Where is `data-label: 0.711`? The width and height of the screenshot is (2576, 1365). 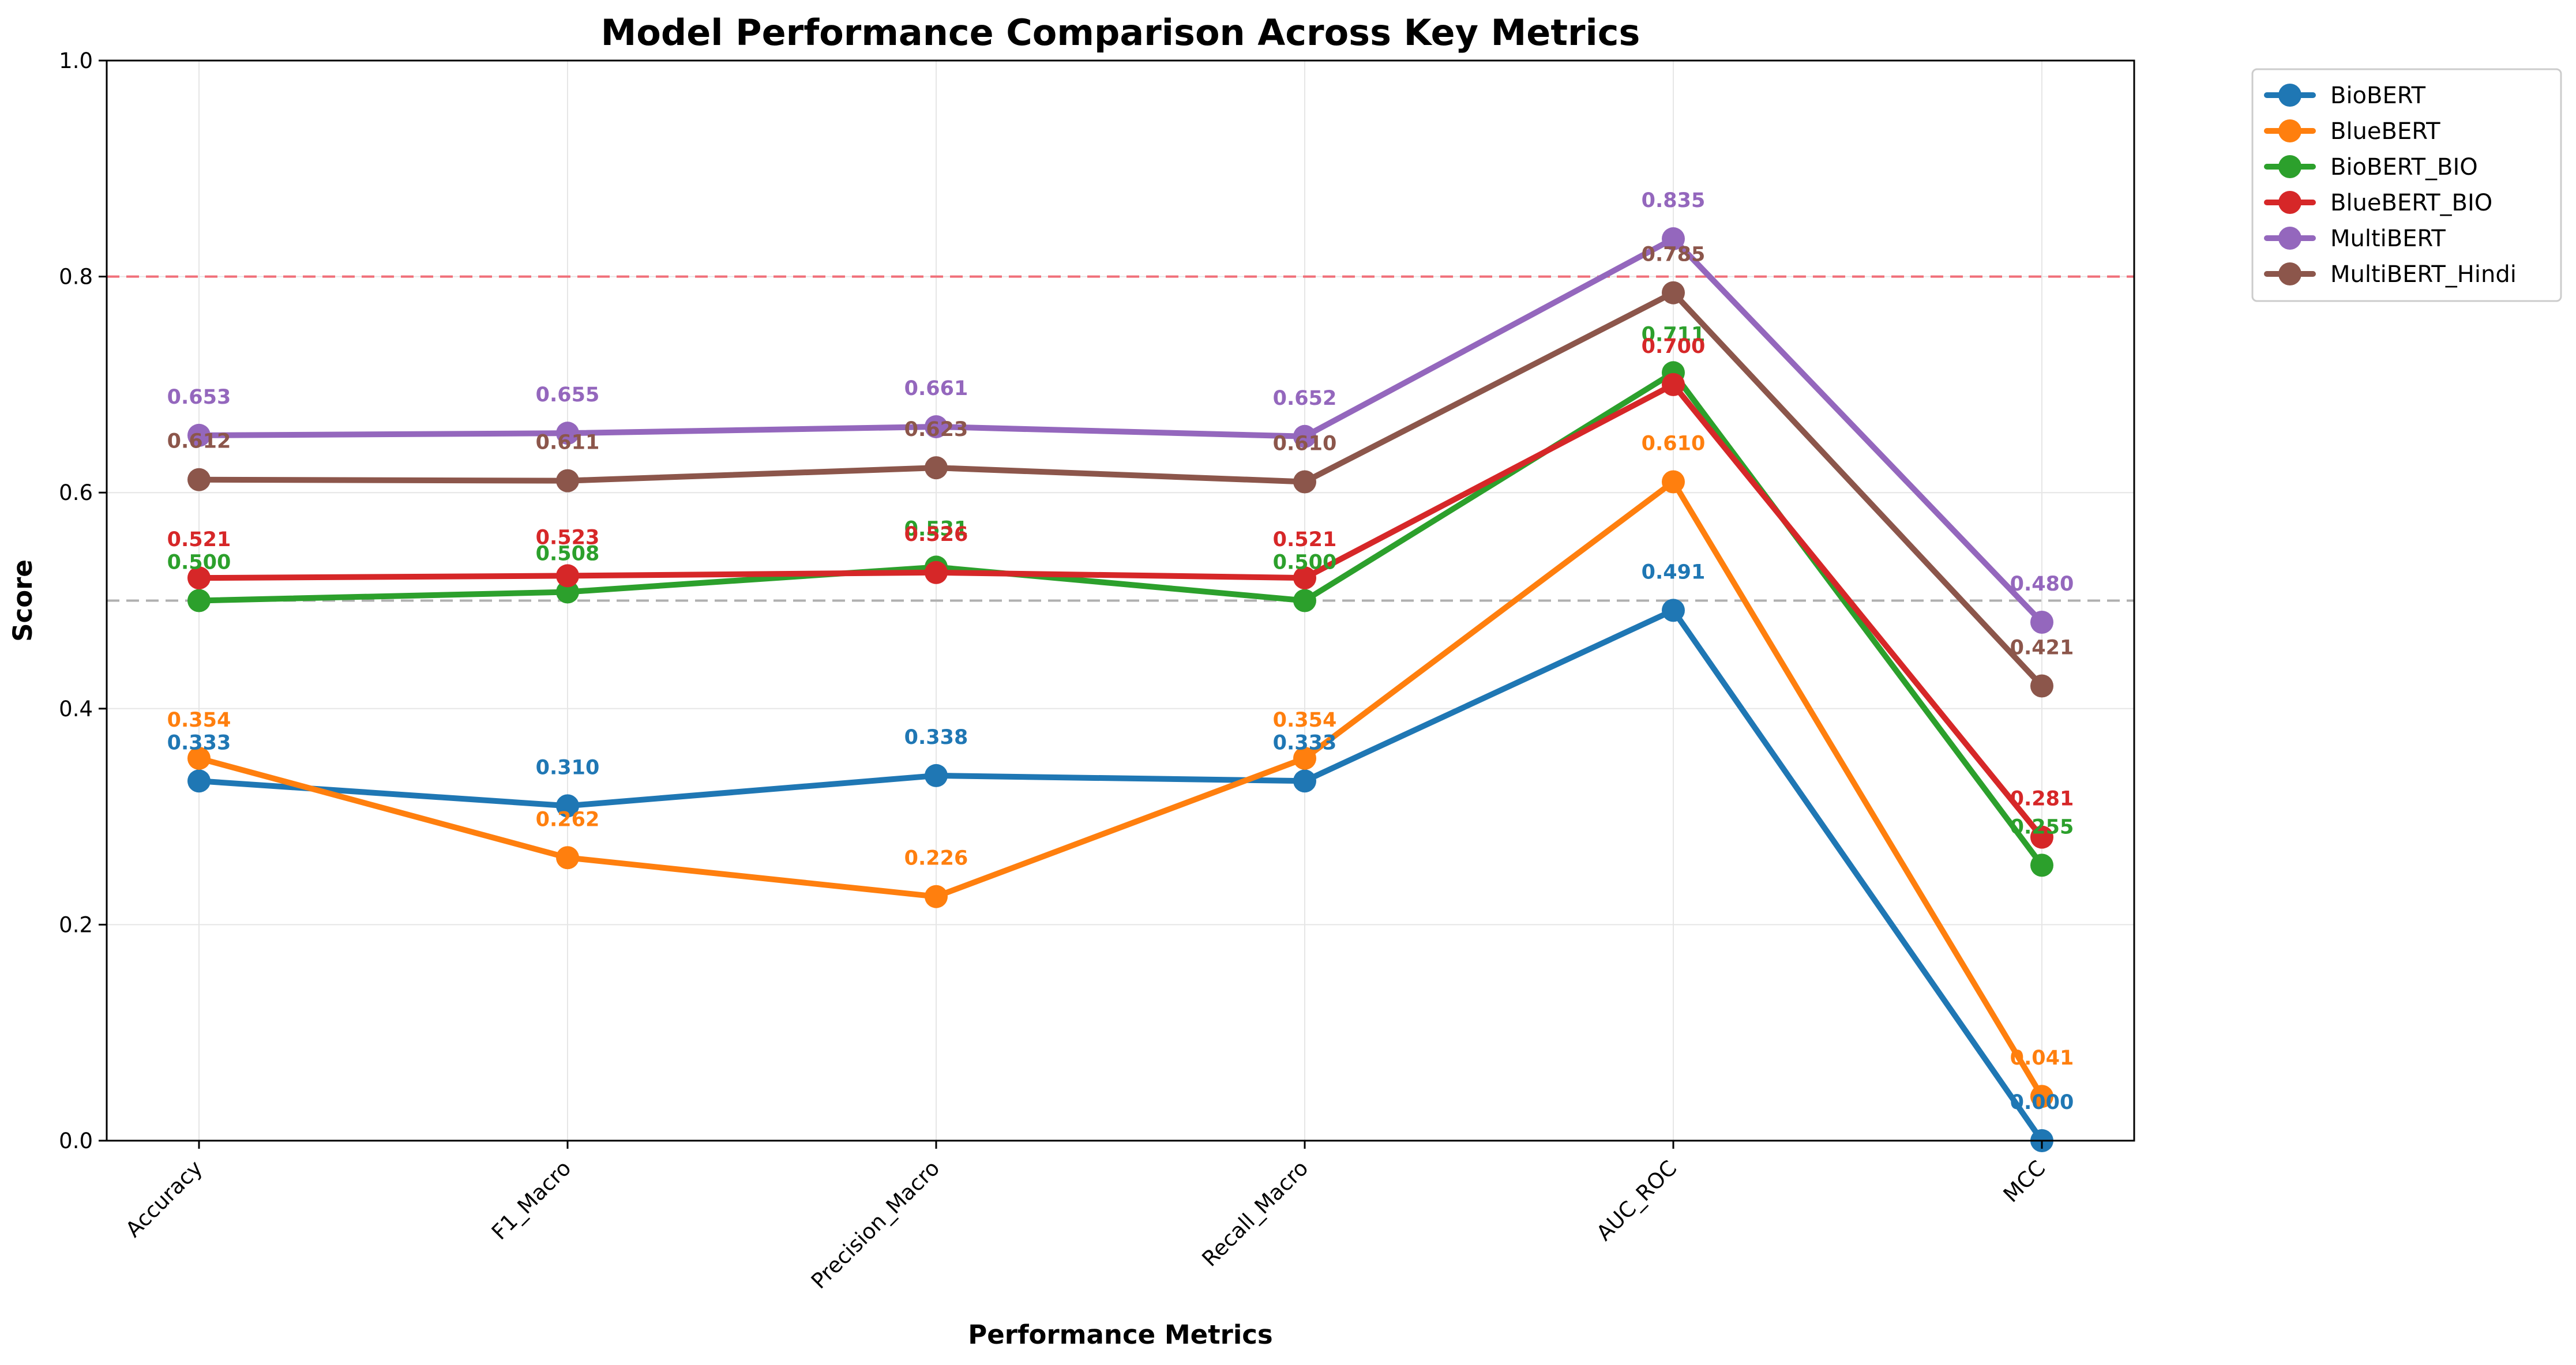
data-label: 0.711 is located at coordinates (1674, 334).